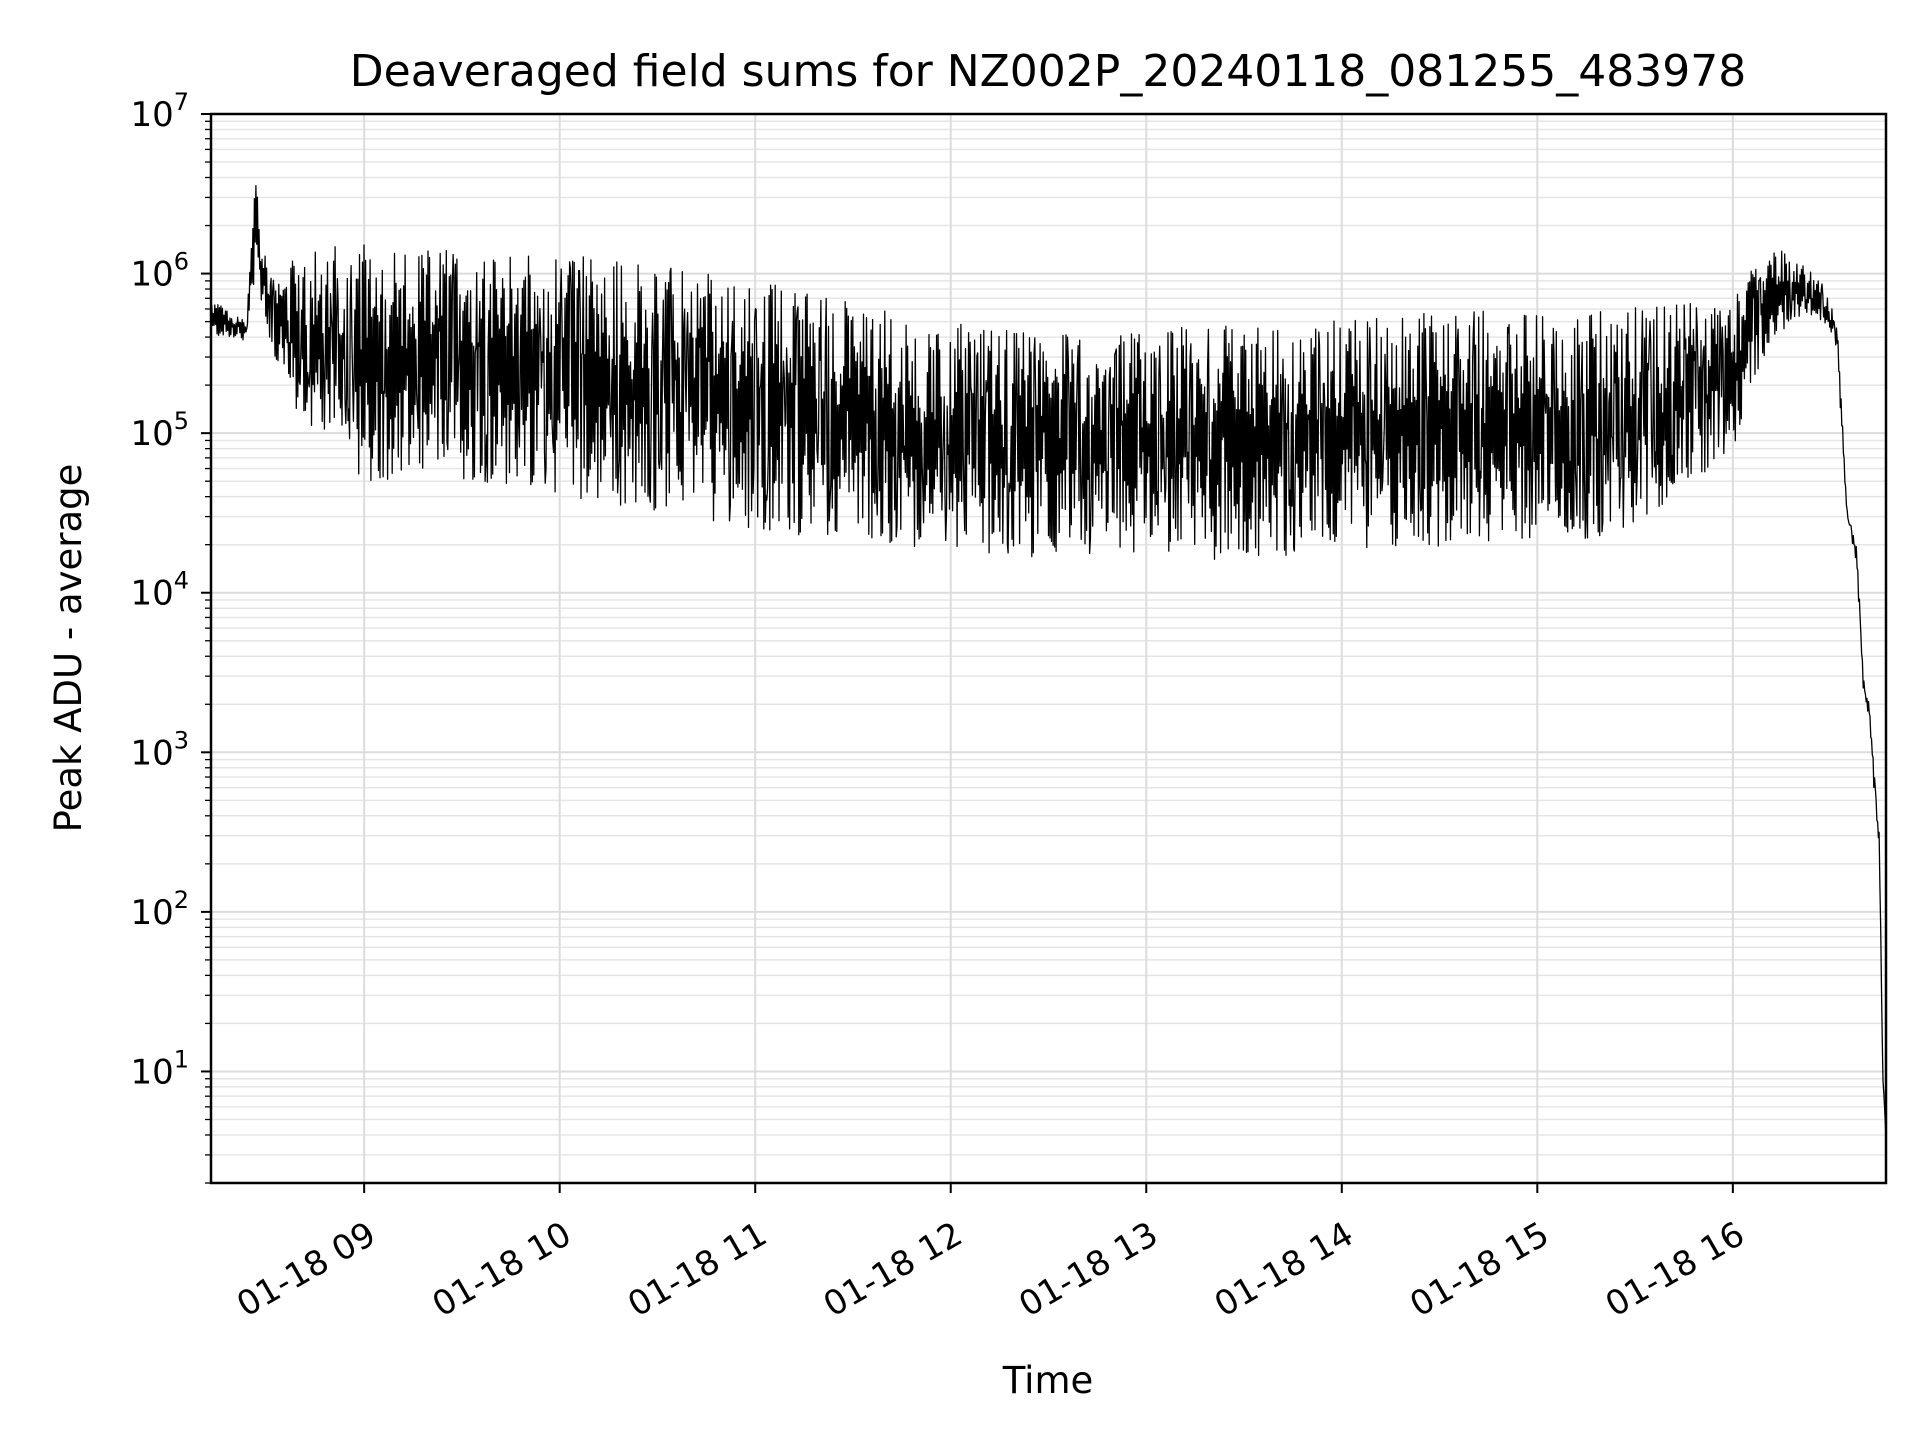 The width and height of the screenshot is (1920, 1440). What do you see at coordinates (68, 648) in the screenshot?
I see `y-axis-label: Peak ADU - average` at bounding box center [68, 648].